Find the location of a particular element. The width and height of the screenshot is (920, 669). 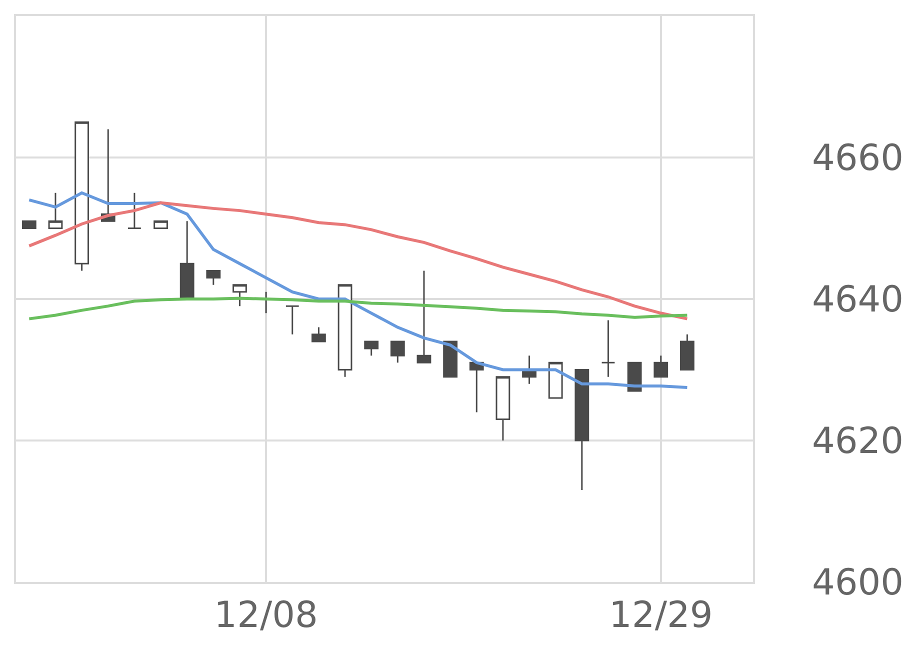

y-tick-label: 4660 is located at coordinates (858, 159).